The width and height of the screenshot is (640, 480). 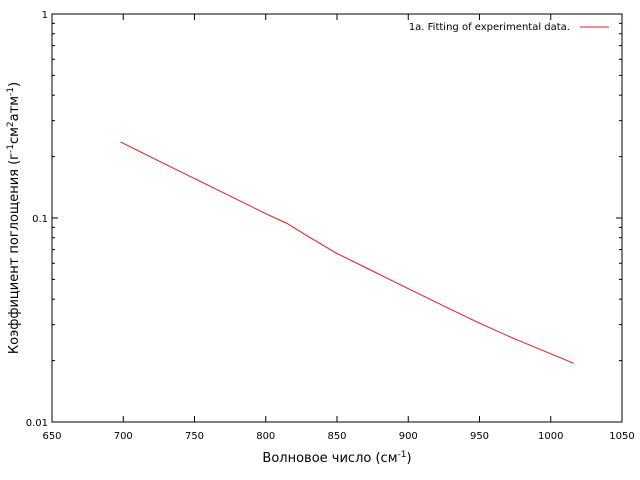 I want to click on y-axis-title-part: Коэффициент поглощения (г, so click(x=14, y=253).